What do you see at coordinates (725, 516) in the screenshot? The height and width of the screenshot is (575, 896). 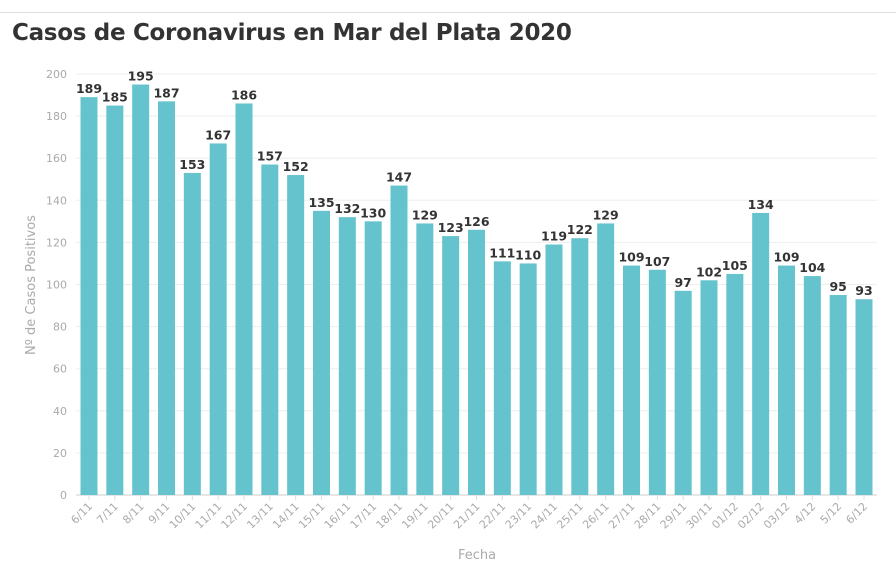 I see `x-tick-label: 01/12` at bounding box center [725, 516].